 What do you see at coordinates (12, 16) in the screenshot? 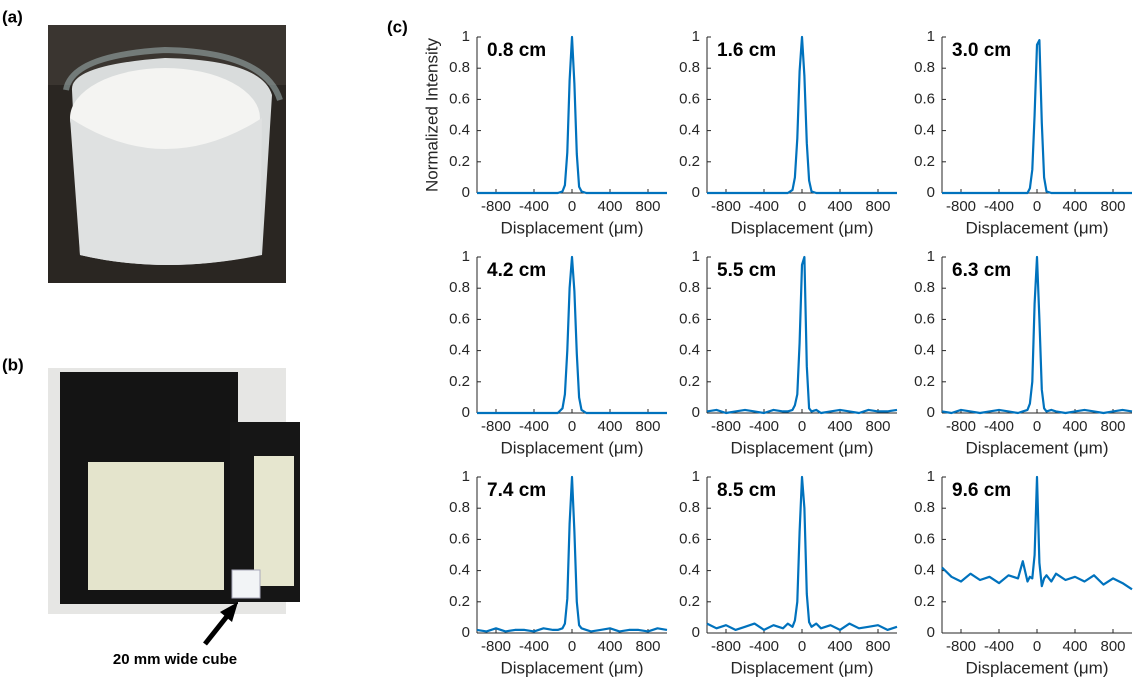
I see `panel-label: (a)` at bounding box center [12, 16].